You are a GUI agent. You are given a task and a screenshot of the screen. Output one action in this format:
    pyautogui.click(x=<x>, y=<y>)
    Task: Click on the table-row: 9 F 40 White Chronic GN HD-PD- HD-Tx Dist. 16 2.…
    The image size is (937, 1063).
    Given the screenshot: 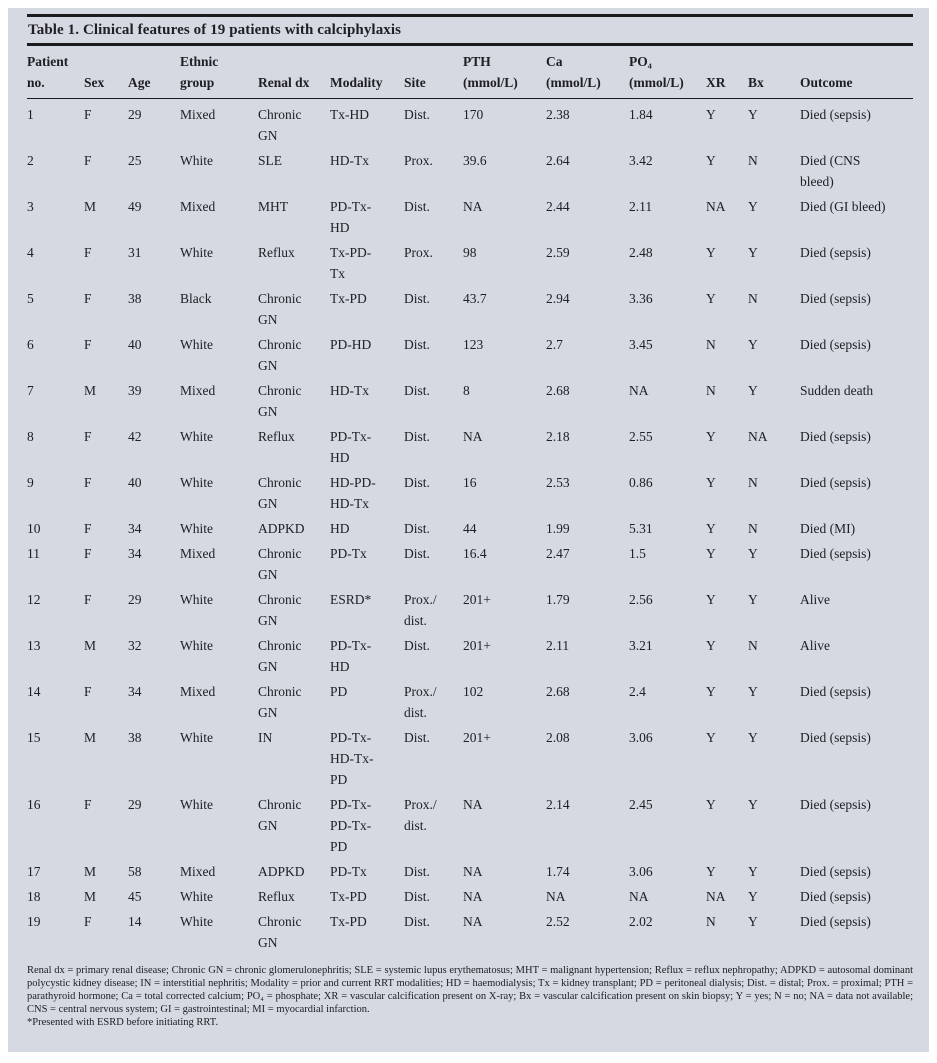 What is the action you would take?
    pyautogui.click(x=470, y=493)
    